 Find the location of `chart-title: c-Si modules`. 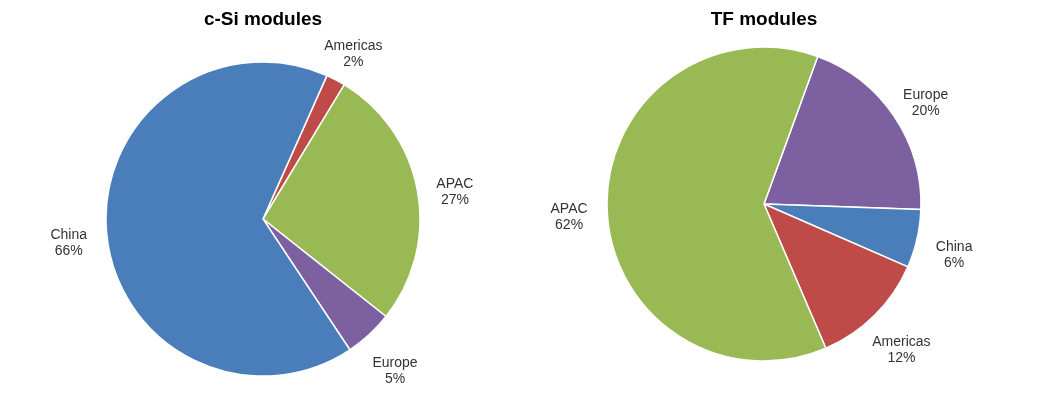

chart-title: c-Si modules is located at coordinates (263, 19).